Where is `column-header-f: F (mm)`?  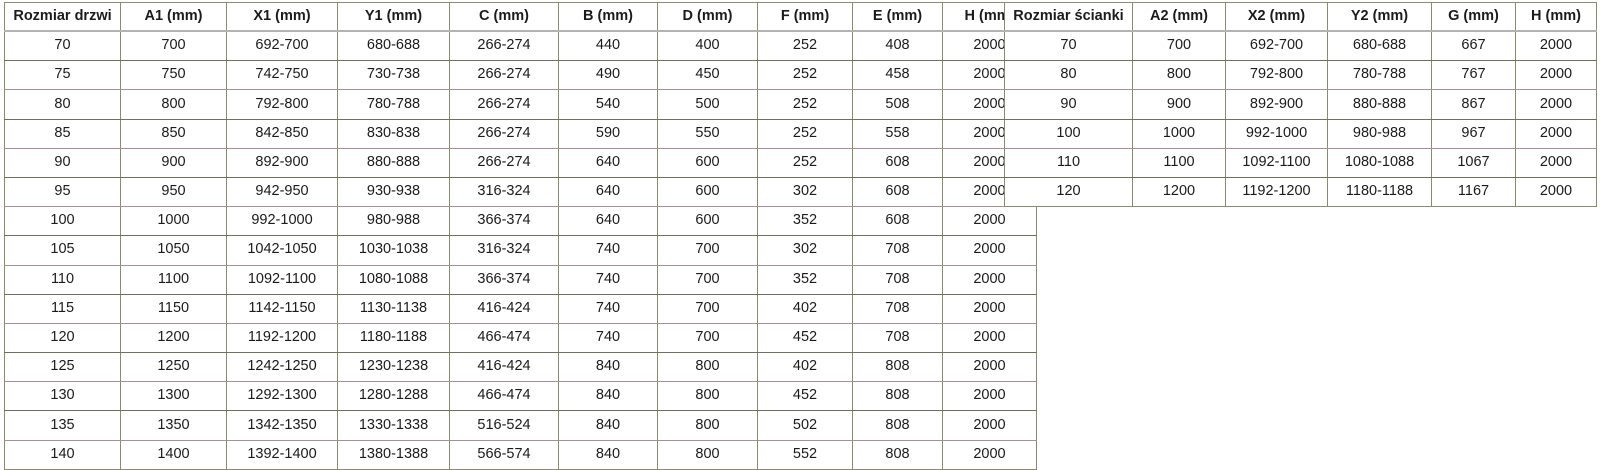 column-header-f: F (mm) is located at coordinates (805, 17).